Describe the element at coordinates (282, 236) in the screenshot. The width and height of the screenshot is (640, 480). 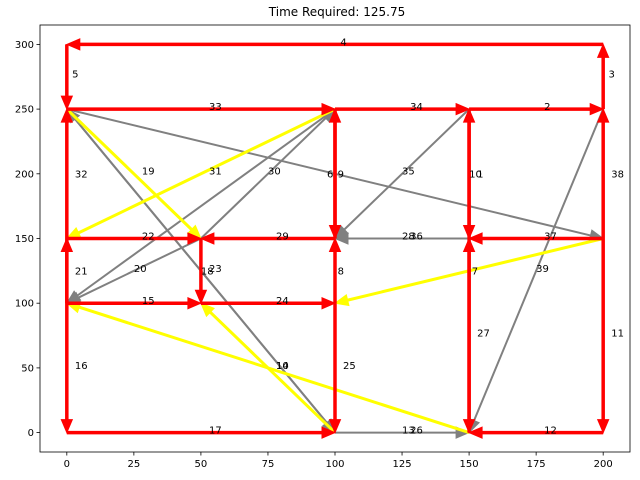
I see `edge-label: 29` at that location.